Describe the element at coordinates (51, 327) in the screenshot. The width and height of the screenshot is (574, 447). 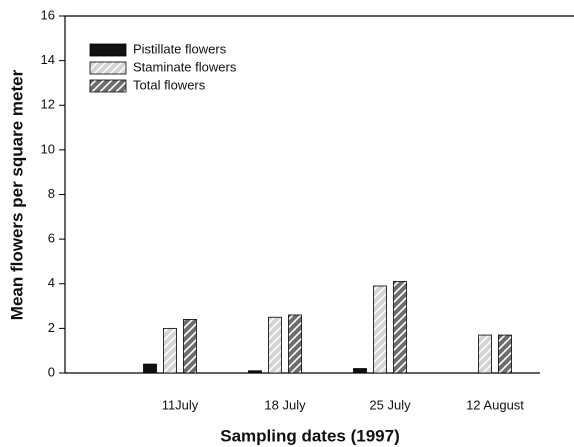
I see `y-tick-label: 2` at that location.